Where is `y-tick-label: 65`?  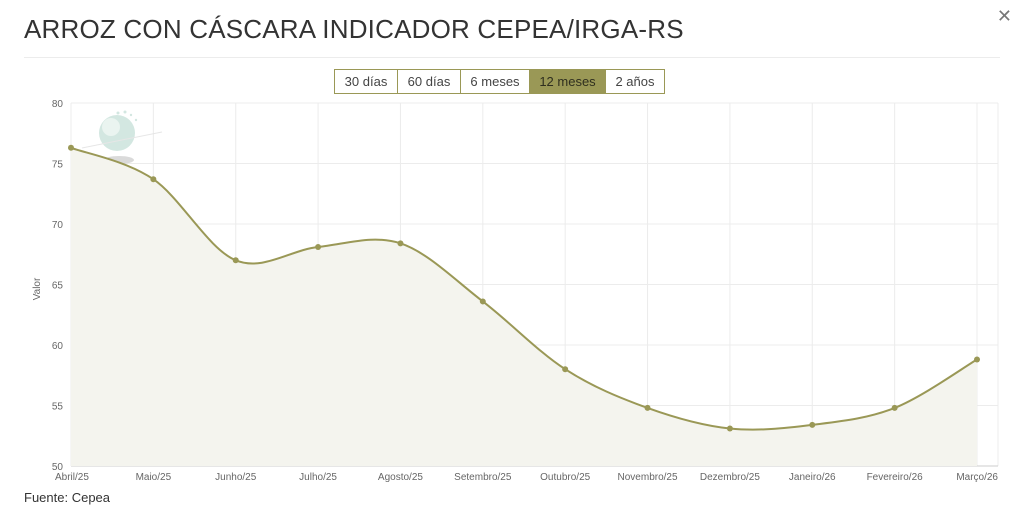
y-tick-label: 65 is located at coordinates (58, 286).